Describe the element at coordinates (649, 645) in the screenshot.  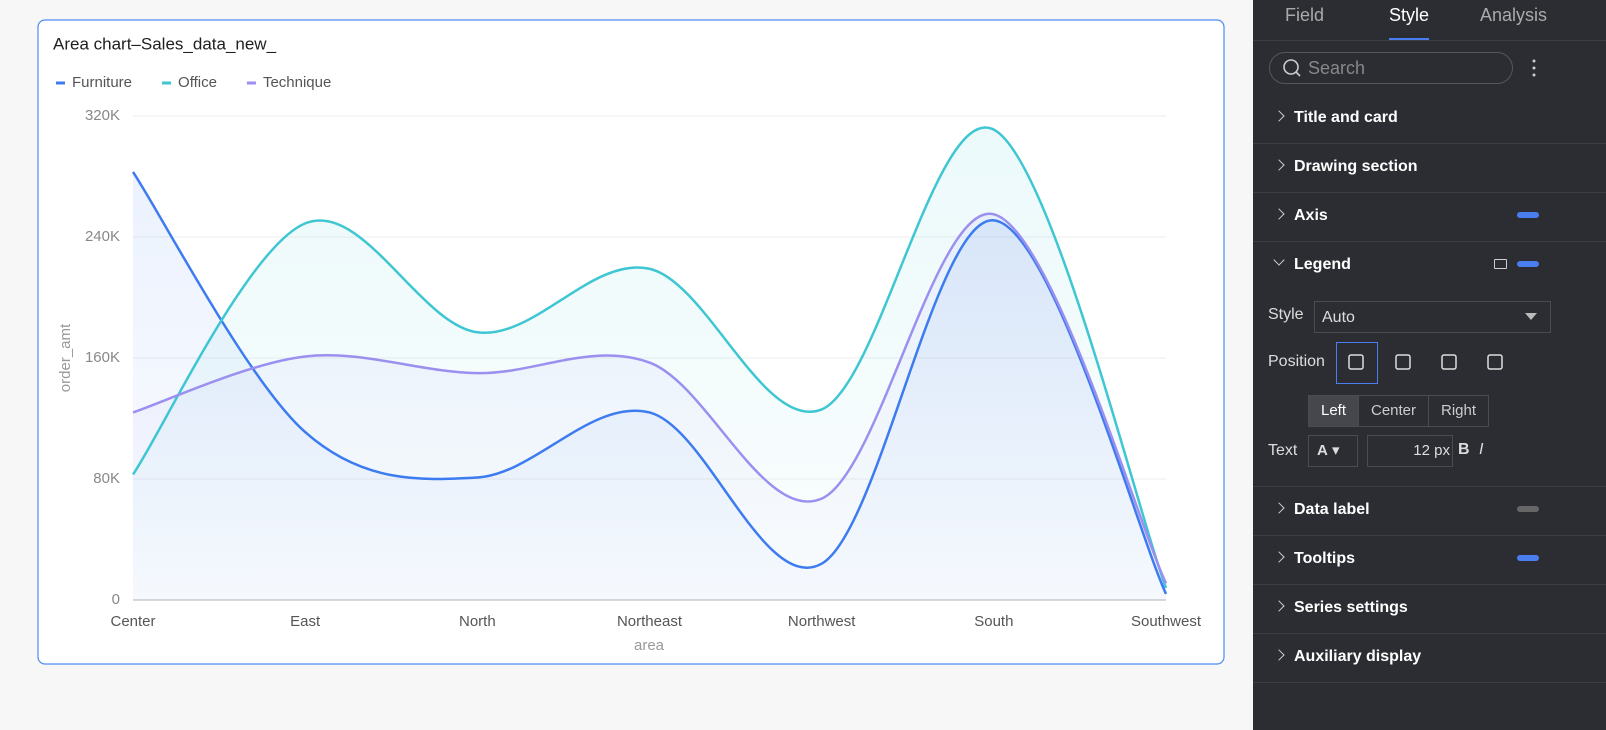
I see `x-axis-label: area` at that location.